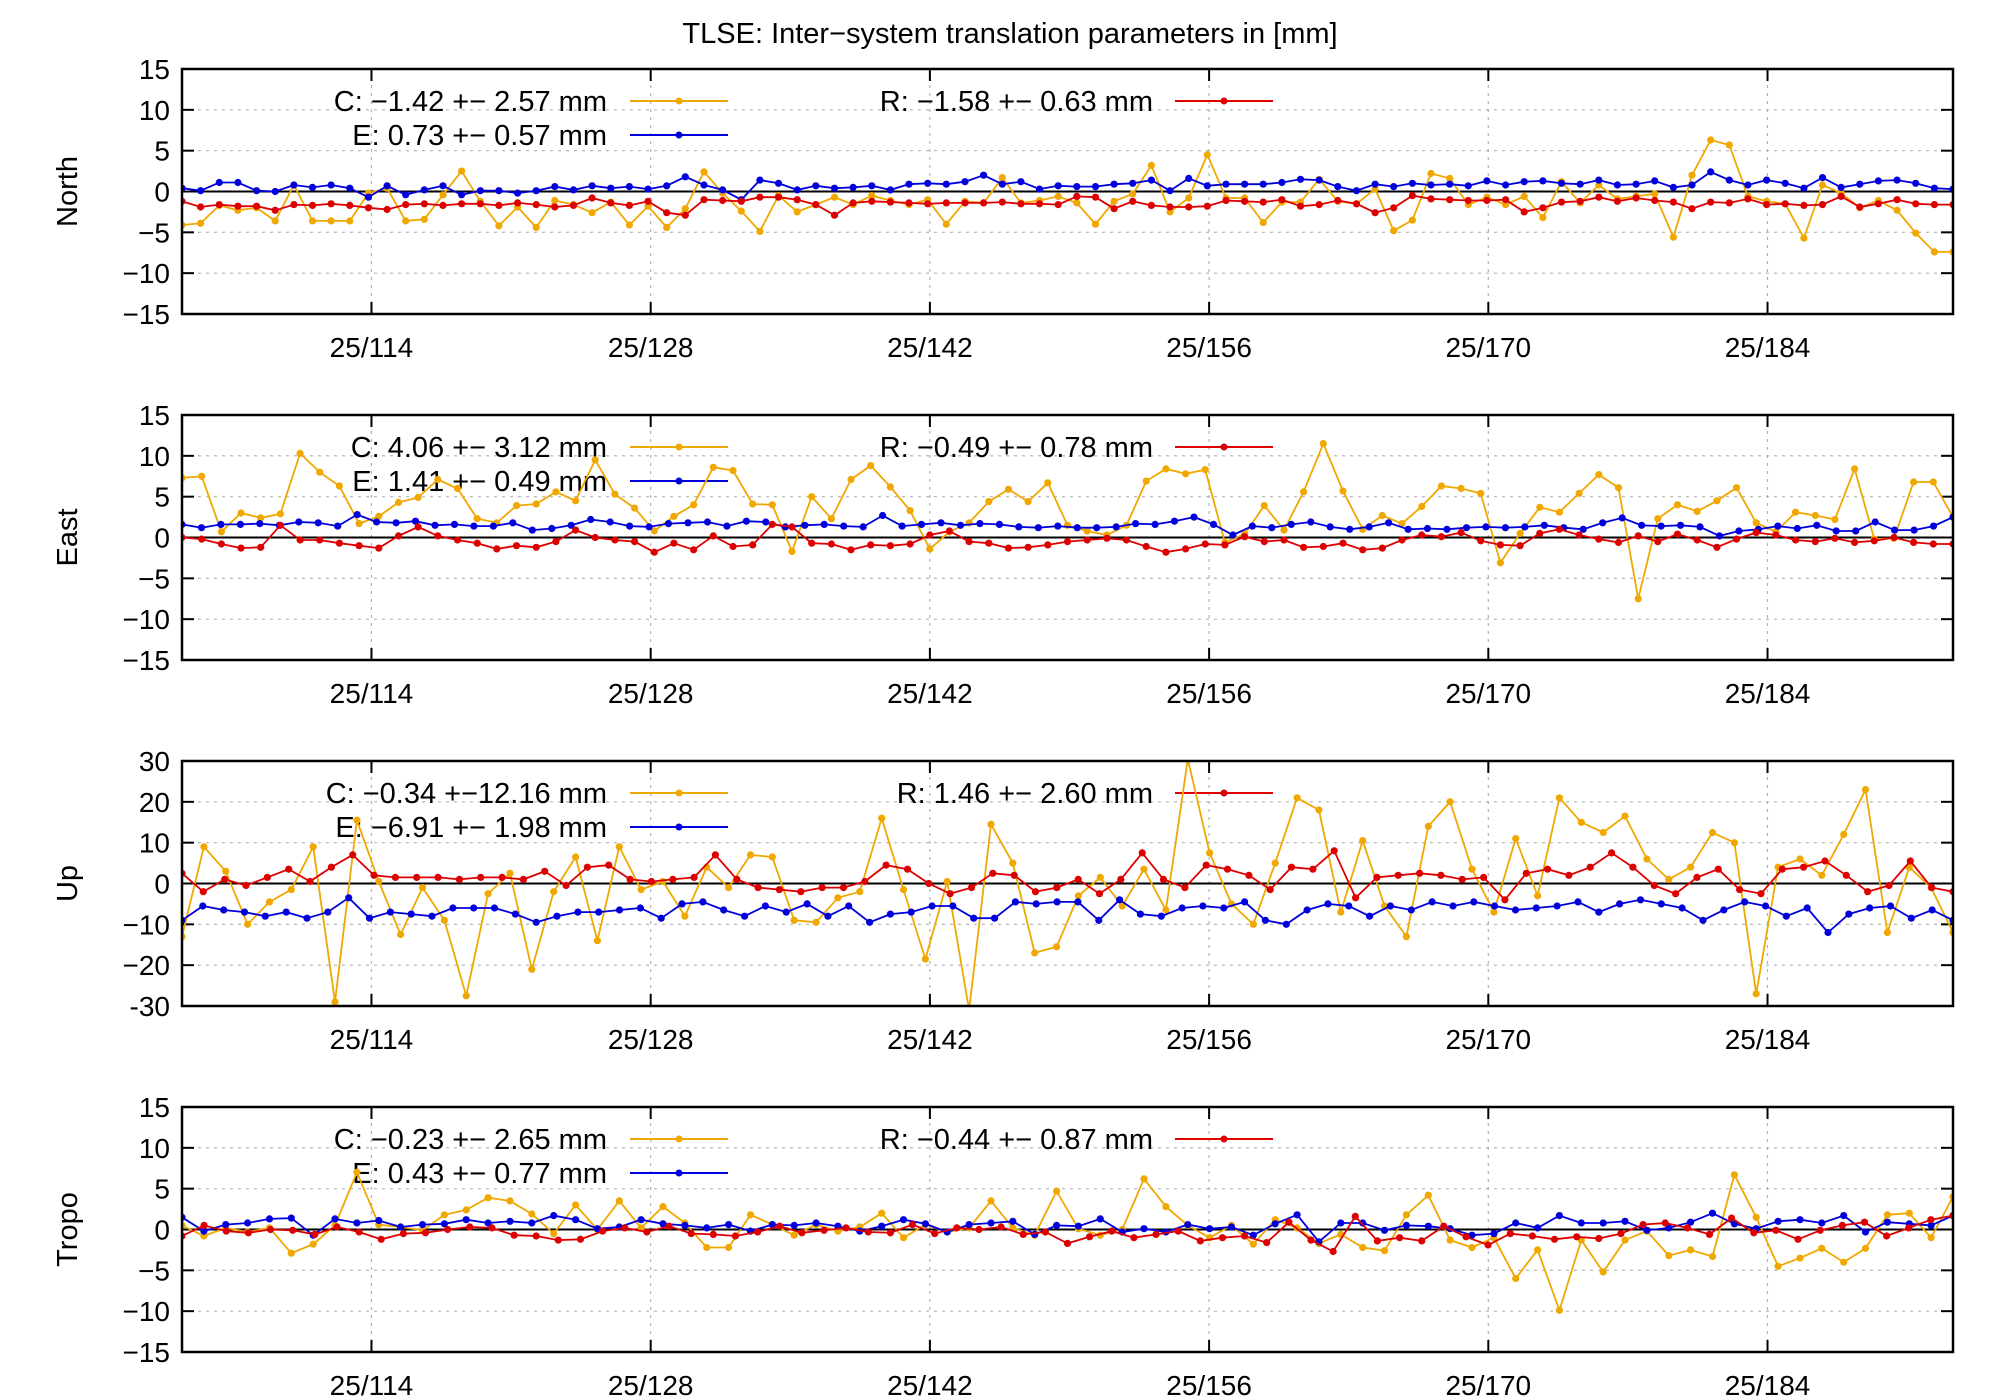 This screenshot has height=1400, width=2000. Describe the element at coordinates (479, 482) in the screenshot. I see `legend-label-E: E: 1.41 +− 0.49 mm` at that location.